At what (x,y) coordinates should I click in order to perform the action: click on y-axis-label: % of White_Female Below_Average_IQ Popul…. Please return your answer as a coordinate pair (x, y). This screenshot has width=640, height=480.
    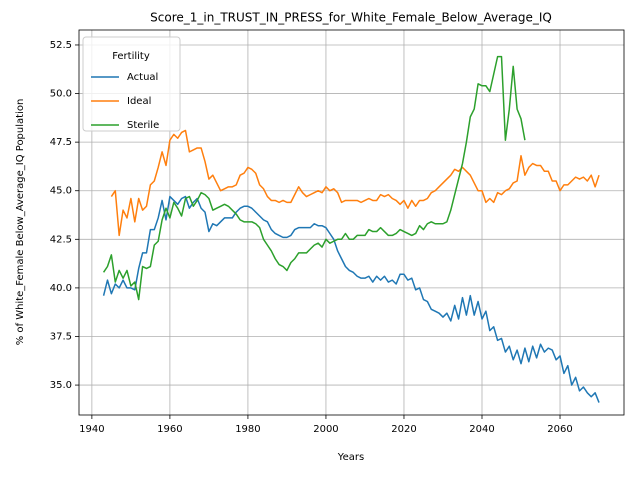
    Looking at the image, I should click on (20, 222).